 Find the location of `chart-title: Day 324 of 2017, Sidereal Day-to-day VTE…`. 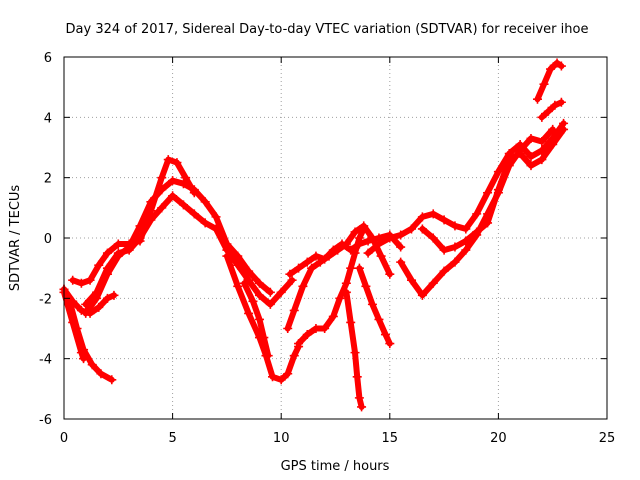

chart-title: Day 324 of 2017, Sidereal Day-to-day VTE… is located at coordinates (327, 29).